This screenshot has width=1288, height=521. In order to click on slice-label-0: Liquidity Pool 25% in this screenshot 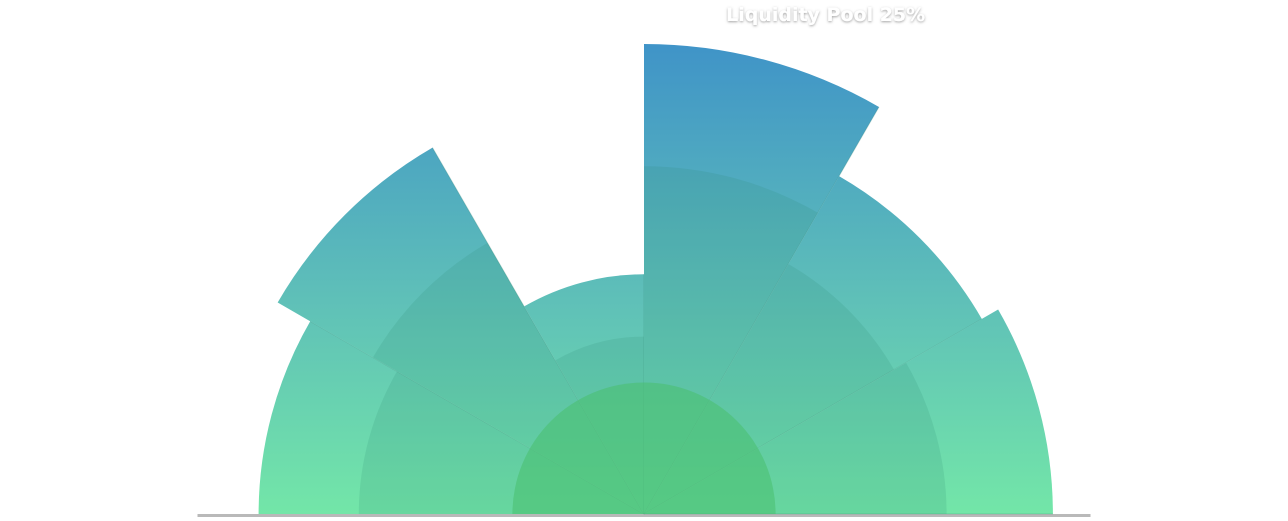, I will do `click(825, 15)`.